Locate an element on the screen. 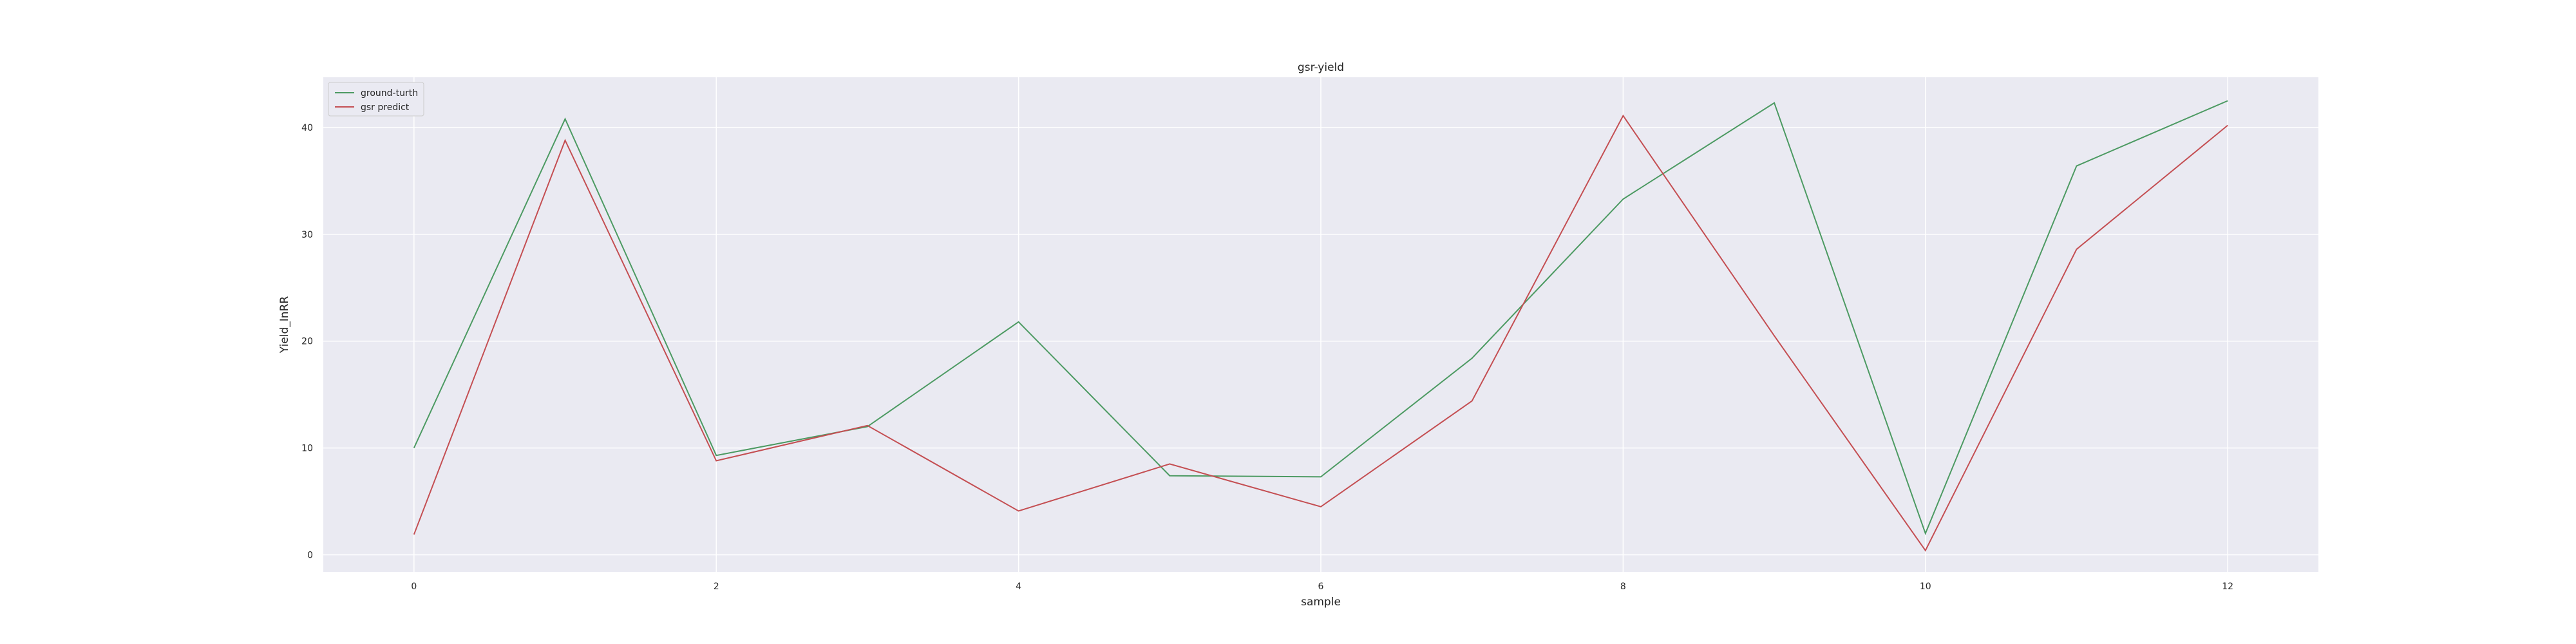  x-axis-label: sample is located at coordinates (1321, 603).